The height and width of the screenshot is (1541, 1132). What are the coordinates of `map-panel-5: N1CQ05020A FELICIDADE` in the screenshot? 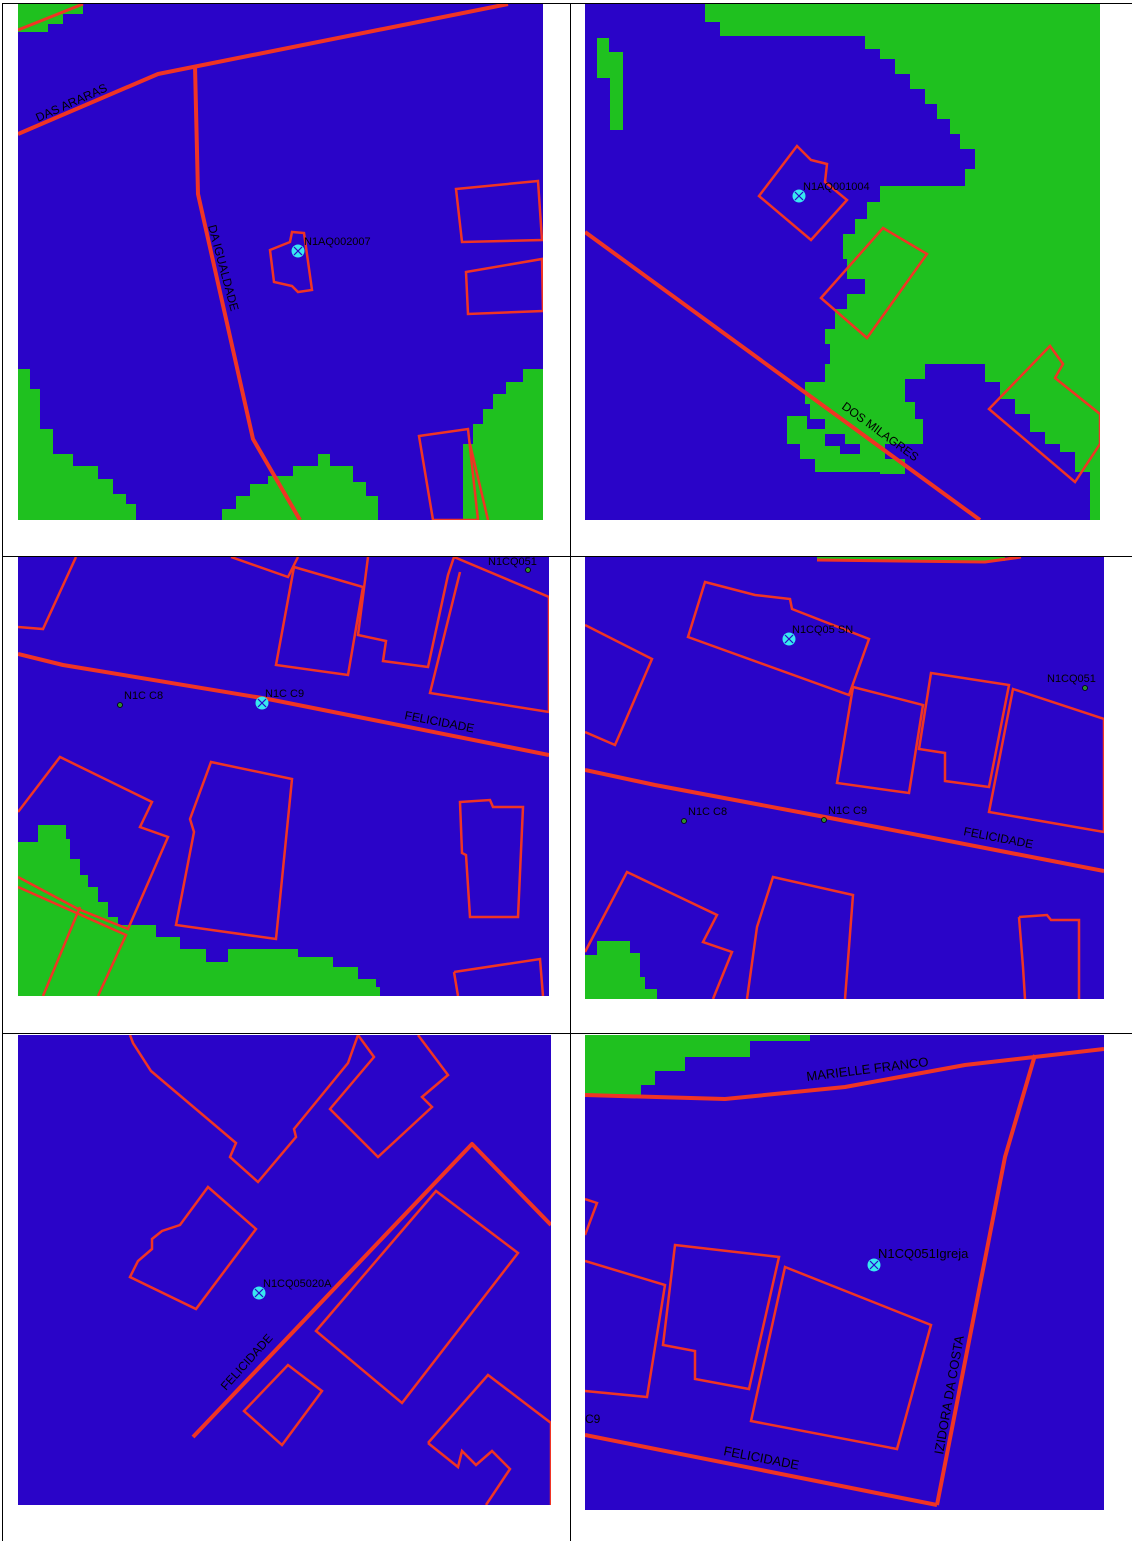 It's located at (284, 1270).